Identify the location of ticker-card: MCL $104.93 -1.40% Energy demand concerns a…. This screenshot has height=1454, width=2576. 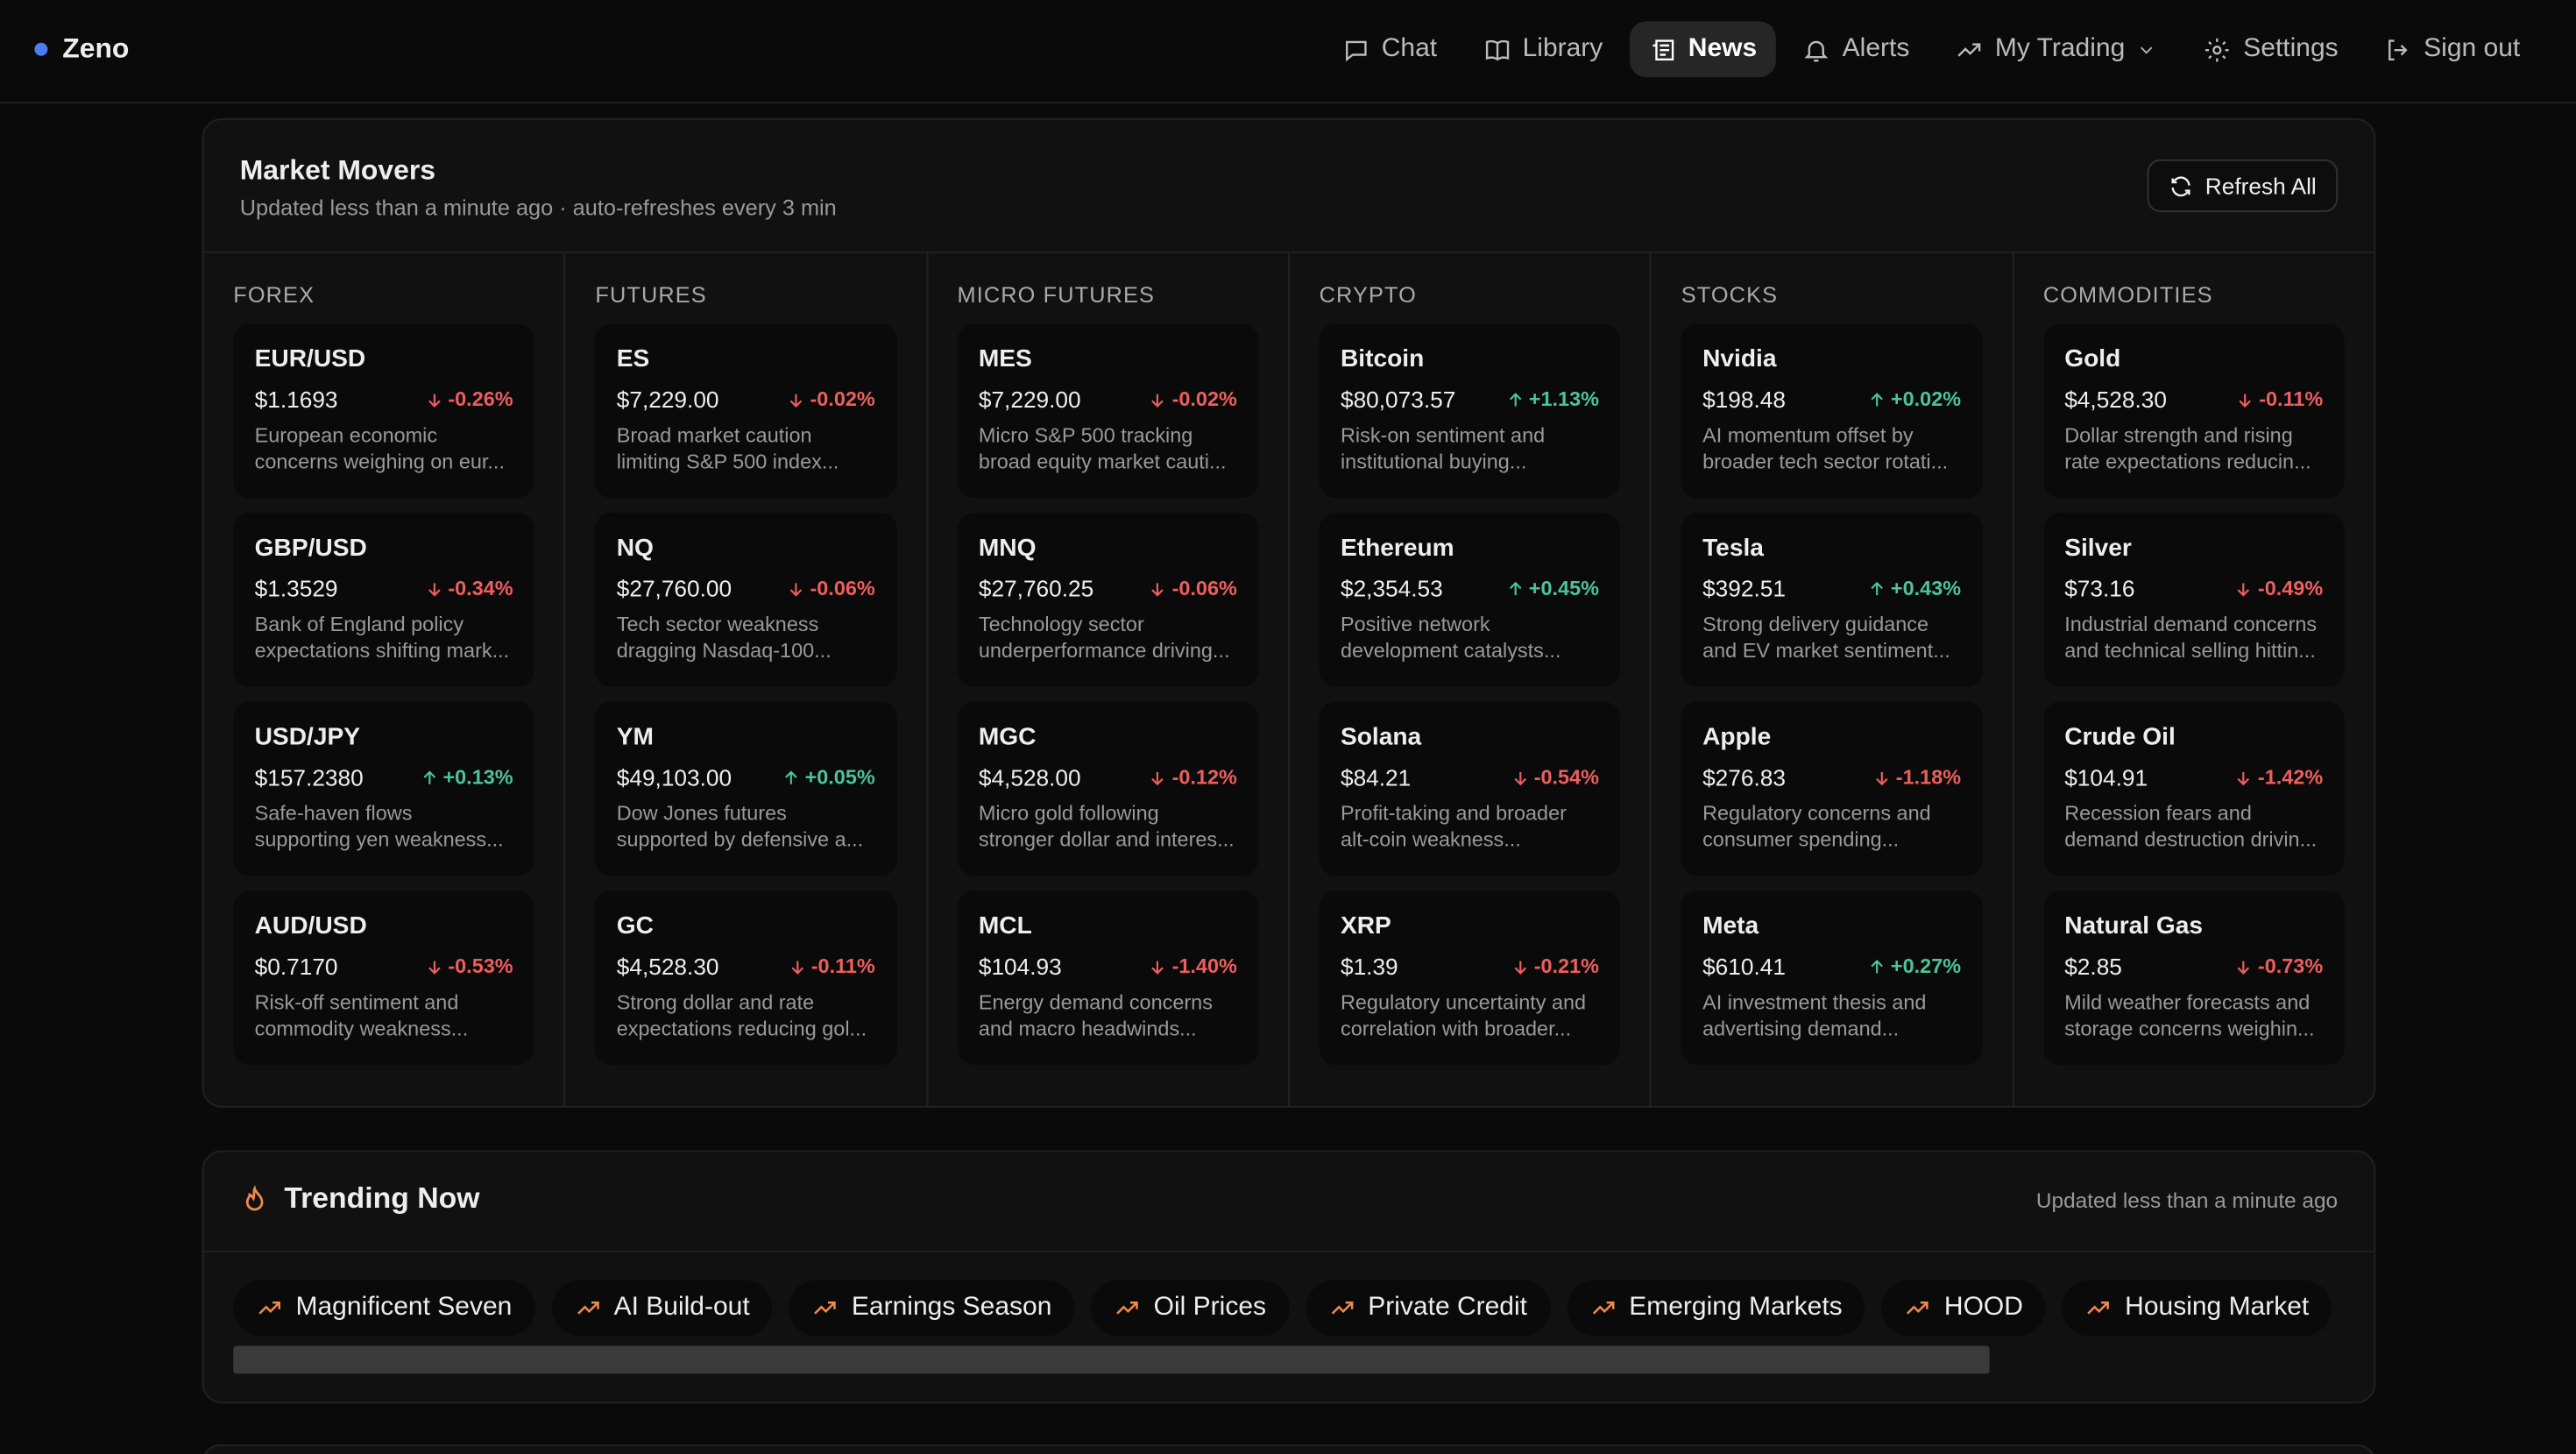
(1108, 977).